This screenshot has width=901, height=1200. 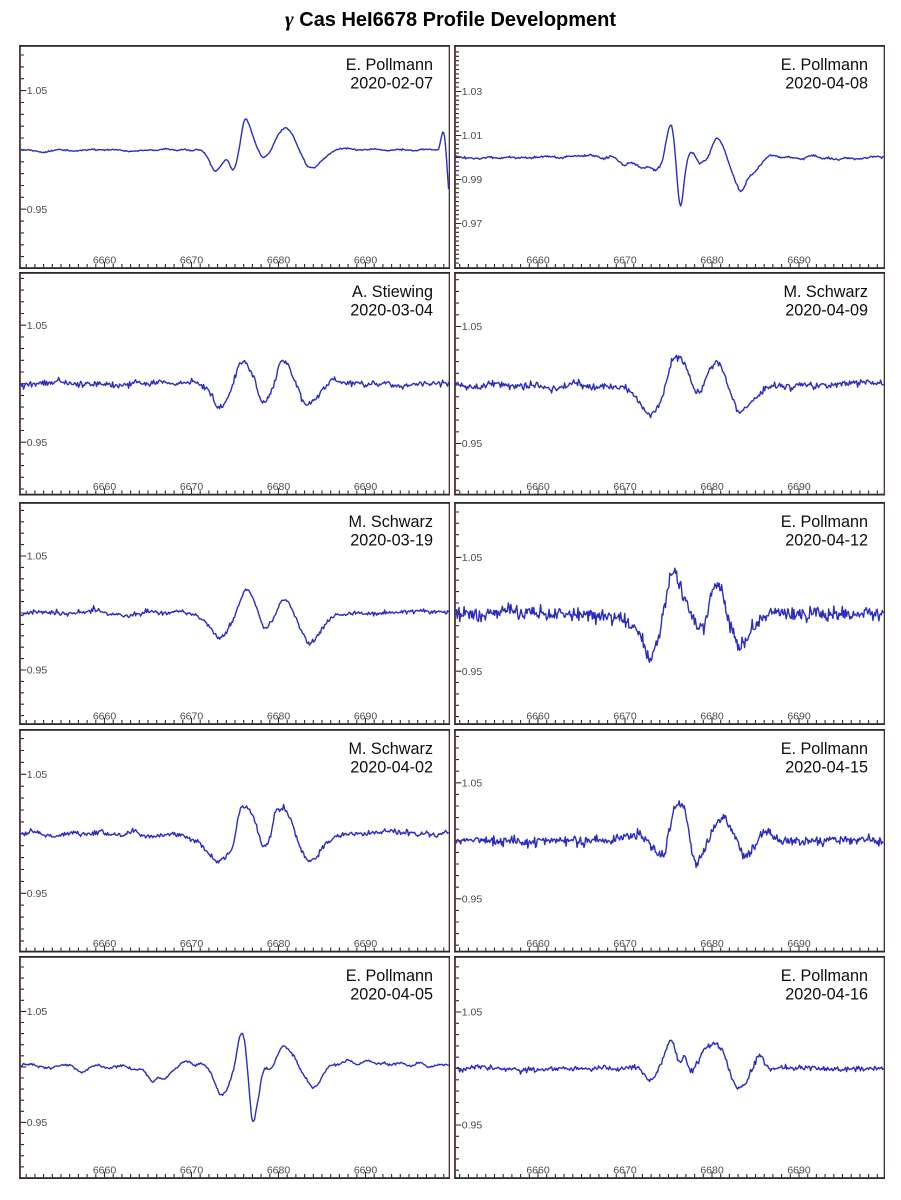 I want to click on svg-text: 2020-04-08, so click(x=826, y=83).